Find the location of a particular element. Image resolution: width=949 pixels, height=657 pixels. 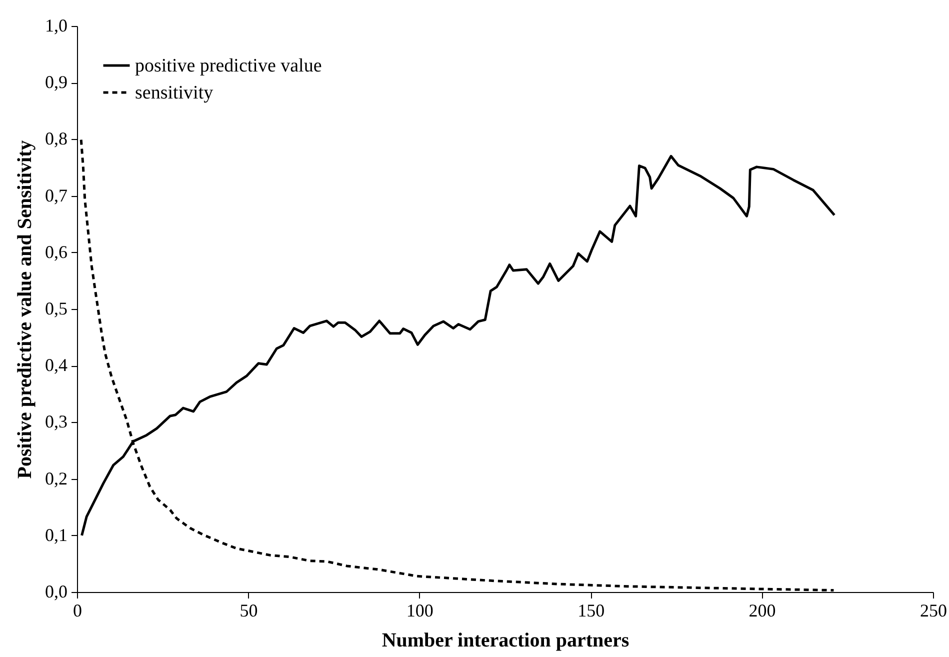

y-tick-label: 0,1 is located at coordinates (56, 534).